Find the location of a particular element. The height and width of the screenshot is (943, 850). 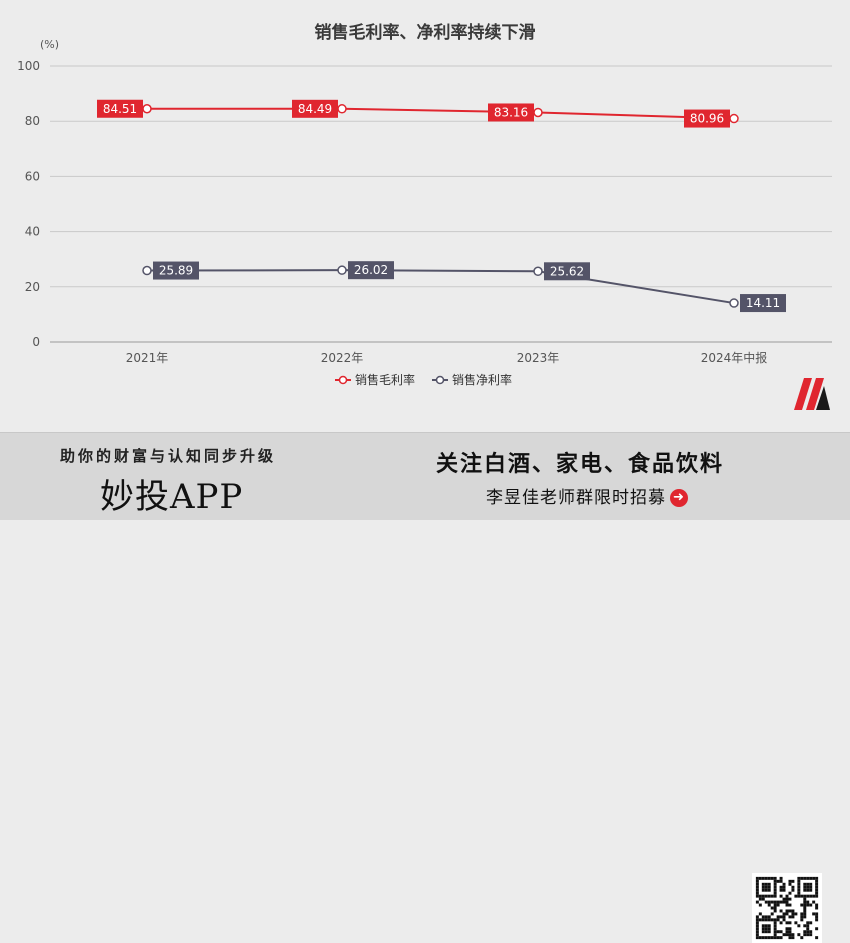

y-tick-label: 0 is located at coordinates (36, 342).